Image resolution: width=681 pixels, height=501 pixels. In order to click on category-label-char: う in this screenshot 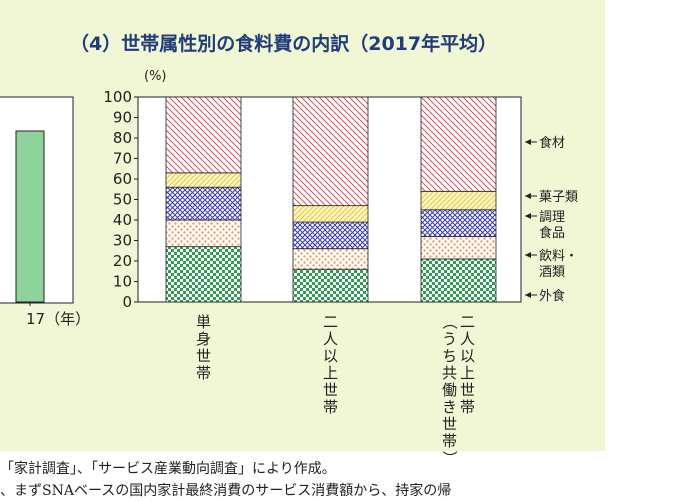, I will do `click(449, 339)`.